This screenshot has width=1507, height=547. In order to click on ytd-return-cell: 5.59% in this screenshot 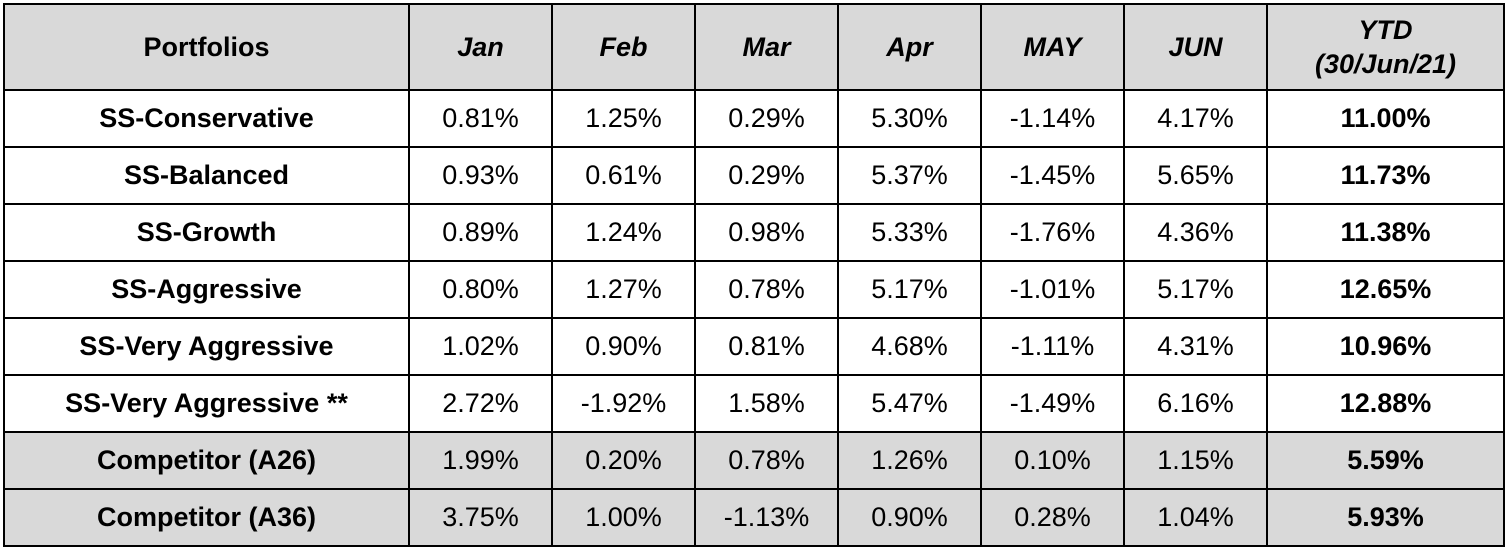, I will do `click(1385, 460)`.